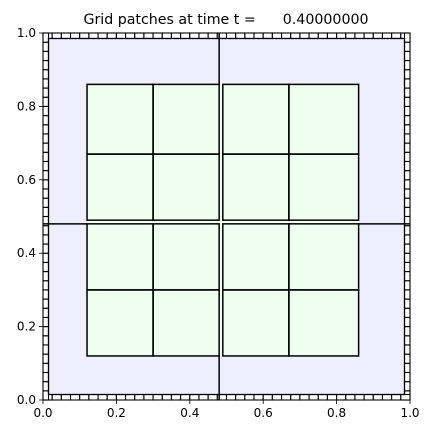 The height and width of the screenshot is (435, 432). I want to click on y-tick-label: 0.2, so click(26, 327).